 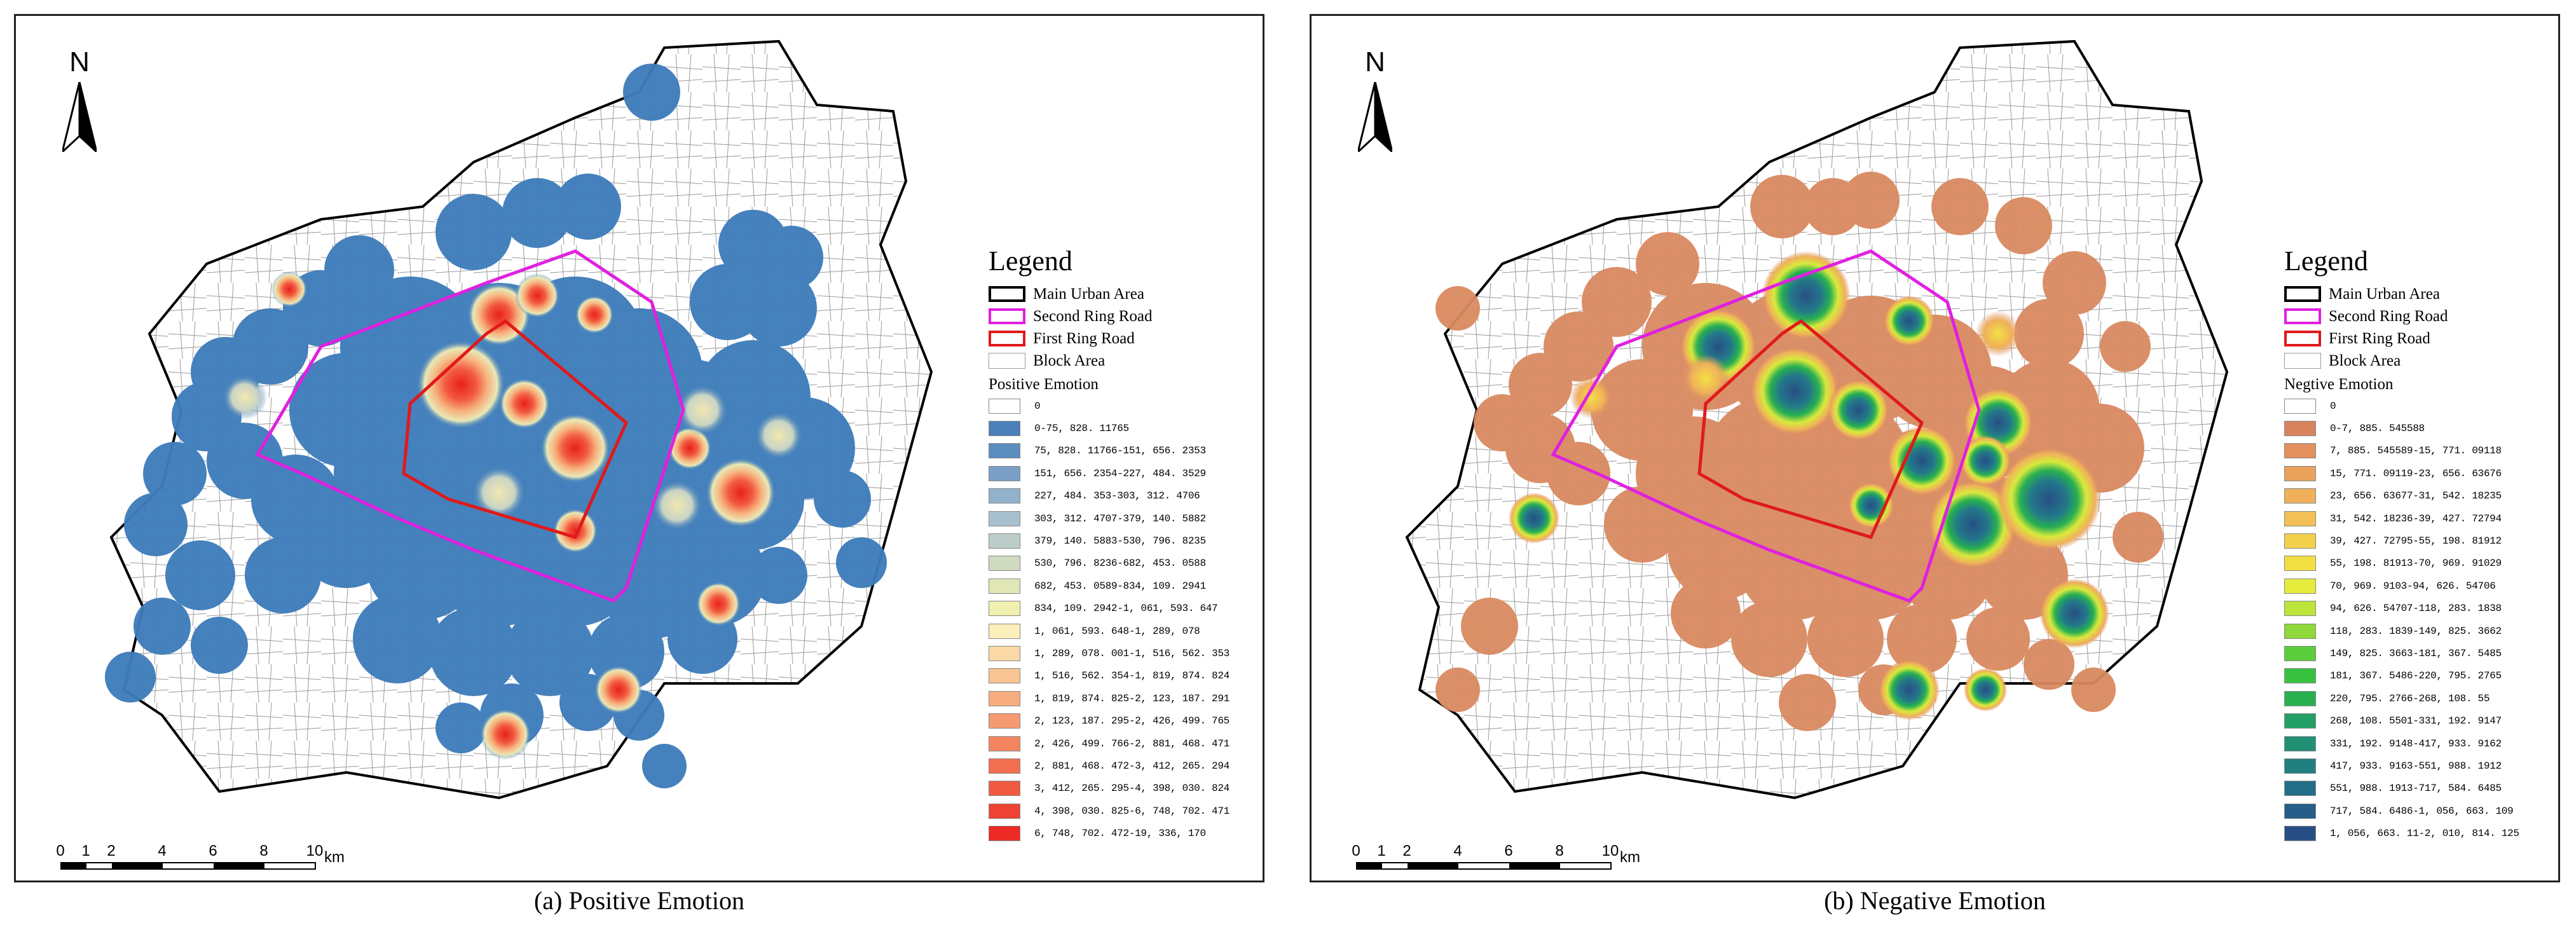 What do you see at coordinates (2339, 384) in the screenshot?
I see `legend-class-title: Negtive Emotion` at bounding box center [2339, 384].